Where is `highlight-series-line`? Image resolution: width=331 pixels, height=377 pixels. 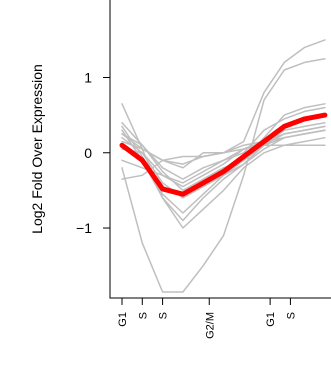
highlight-series-line is located at coordinates (223, 154).